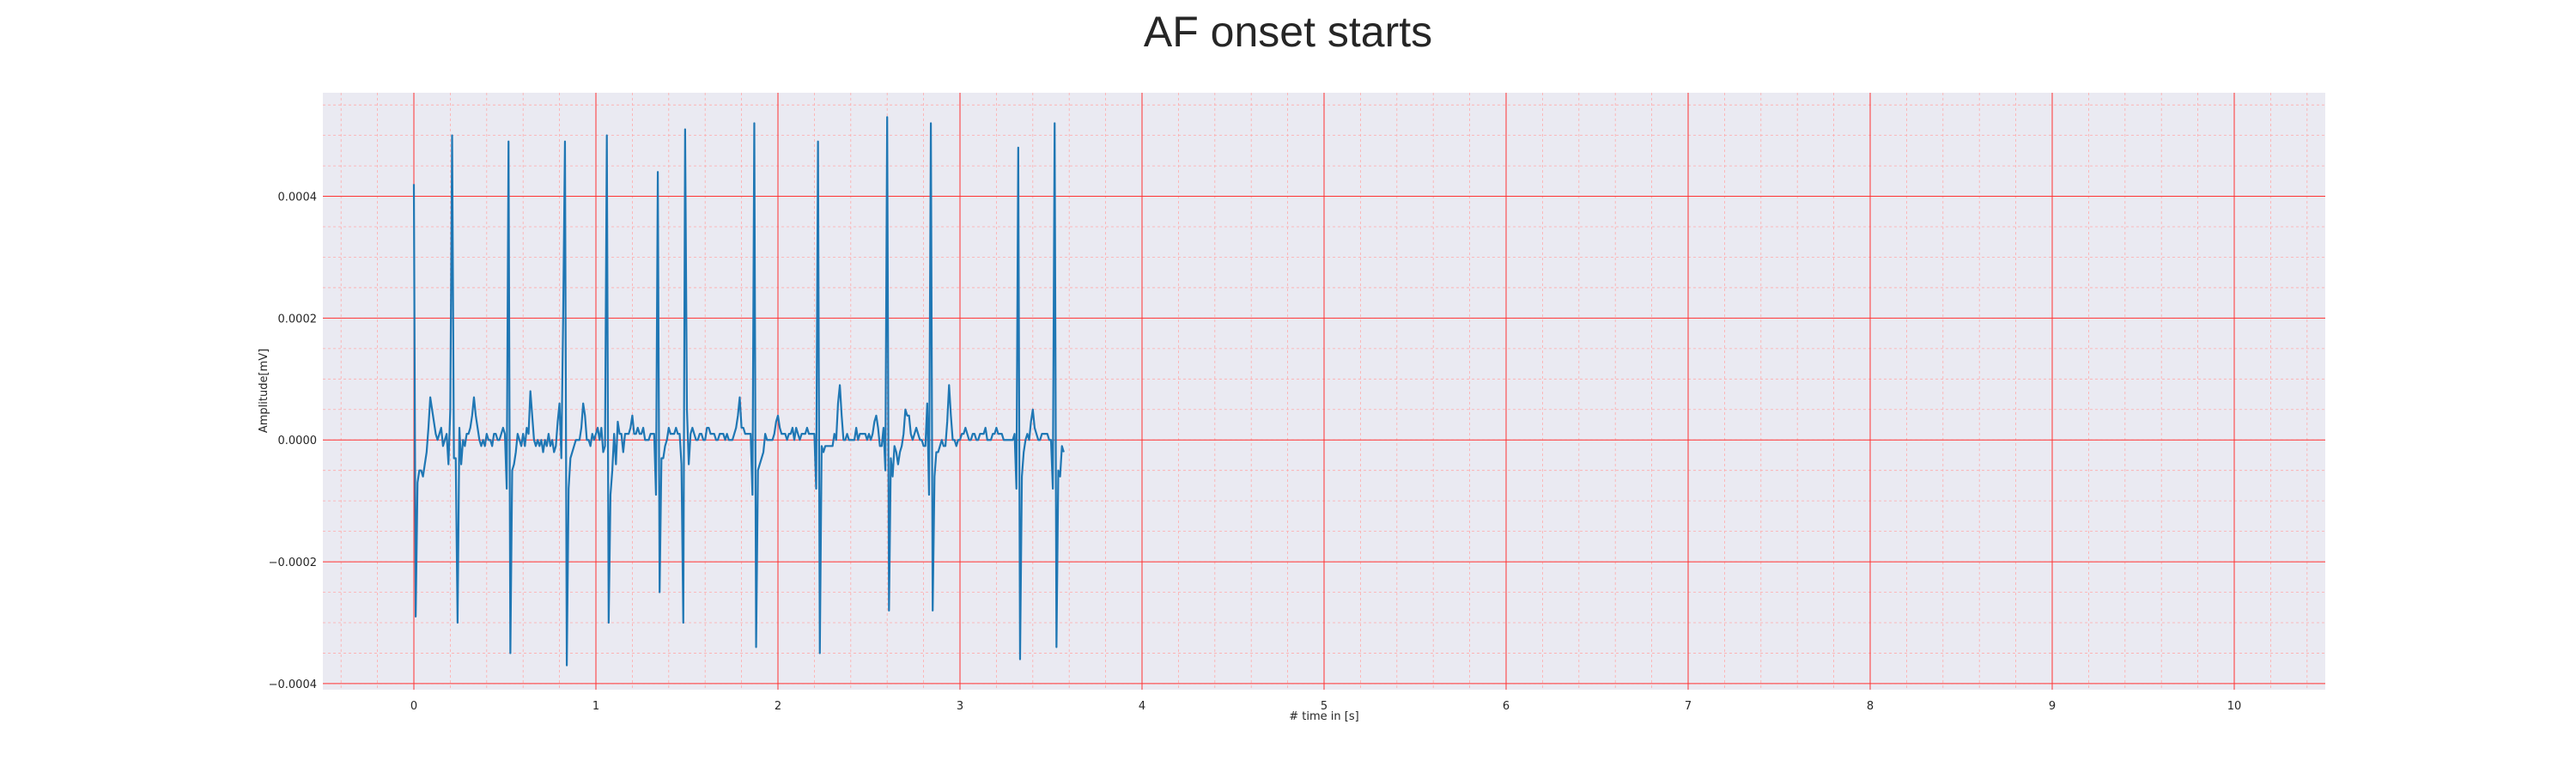 The width and height of the screenshot is (2576, 773). I want to click on x-tick-label: 8, so click(1871, 706).